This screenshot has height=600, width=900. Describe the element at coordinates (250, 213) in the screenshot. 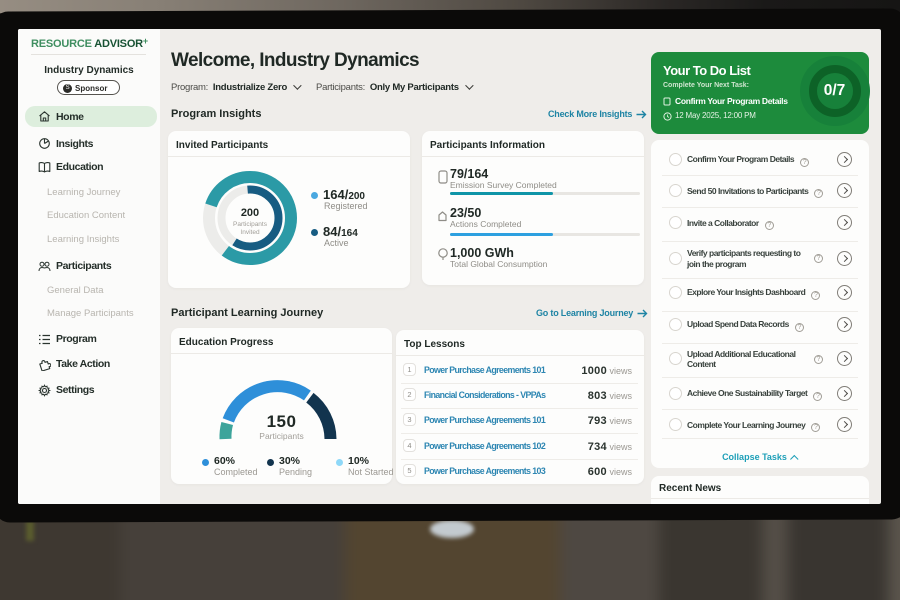

I see `svg-text: 200` at that location.